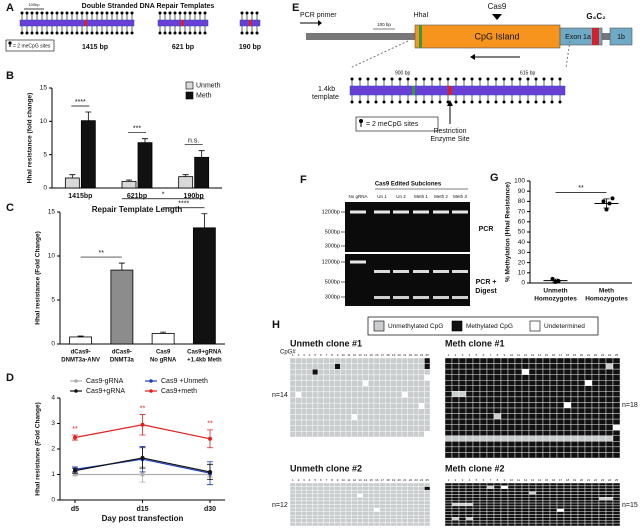 This screenshot has height=528, width=642. I want to click on template-strand, so click(77, 23).